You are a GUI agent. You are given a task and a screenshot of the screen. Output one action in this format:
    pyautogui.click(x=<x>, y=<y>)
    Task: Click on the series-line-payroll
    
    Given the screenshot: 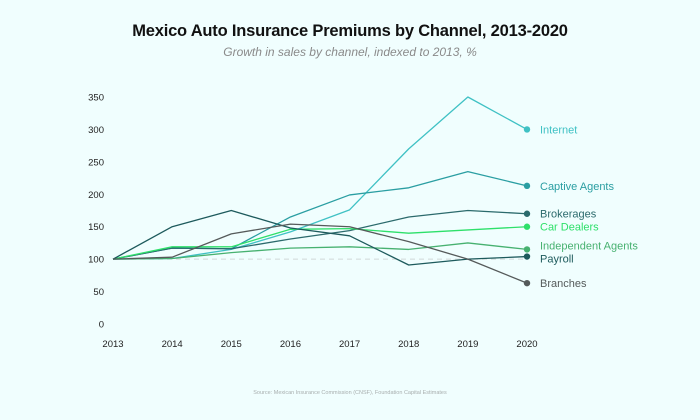 What is the action you would take?
    pyautogui.click(x=320, y=237)
    